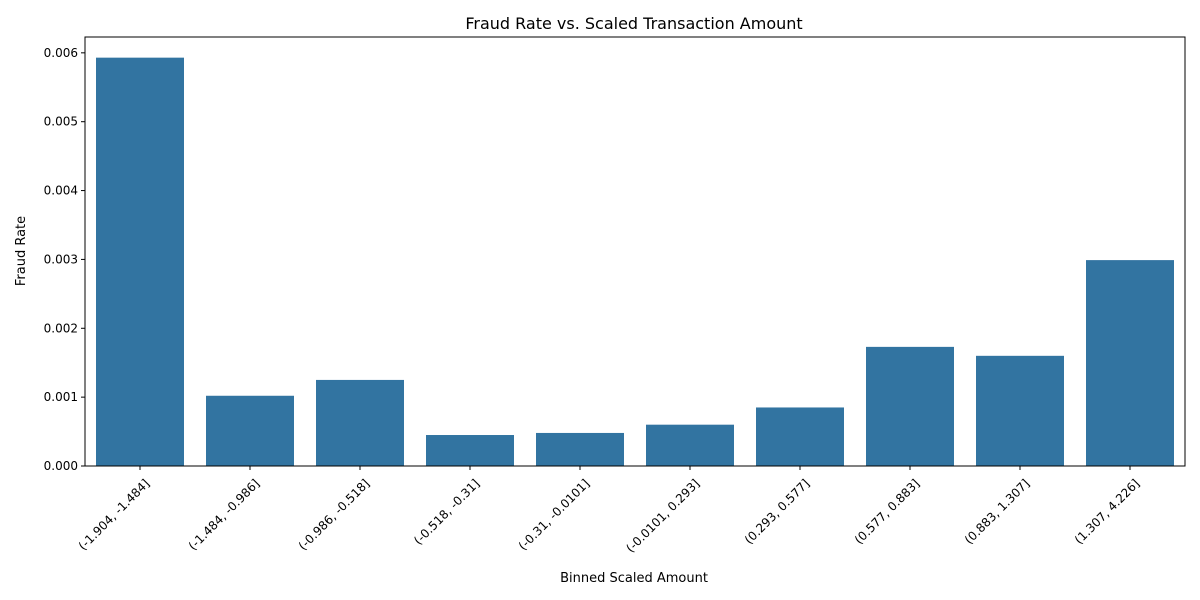 This screenshot has height=600, width=1200. What do you see at coordinates (334, 514) in the screenshot?
I see `x-tick-label-2: (-0.986, -0.518]` at bounding box center [334, 514].